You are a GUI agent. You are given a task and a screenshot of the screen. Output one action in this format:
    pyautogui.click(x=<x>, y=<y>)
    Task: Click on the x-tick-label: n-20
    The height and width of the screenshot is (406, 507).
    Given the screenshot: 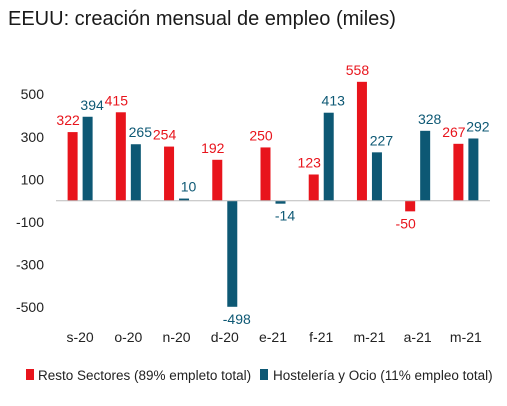 What is the action you would take?
    pyautogui.click(x=177, y=337)
    